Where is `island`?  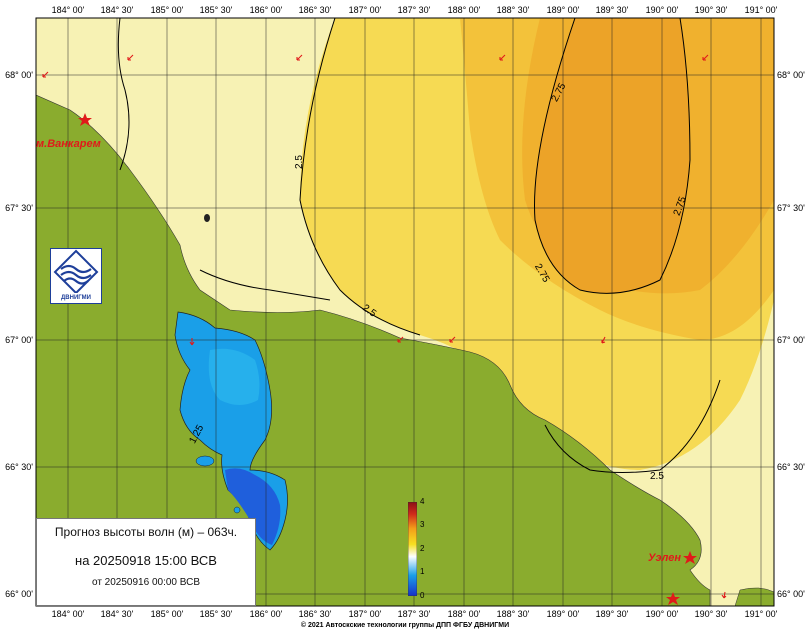
island is located at coordinates (207, 218).